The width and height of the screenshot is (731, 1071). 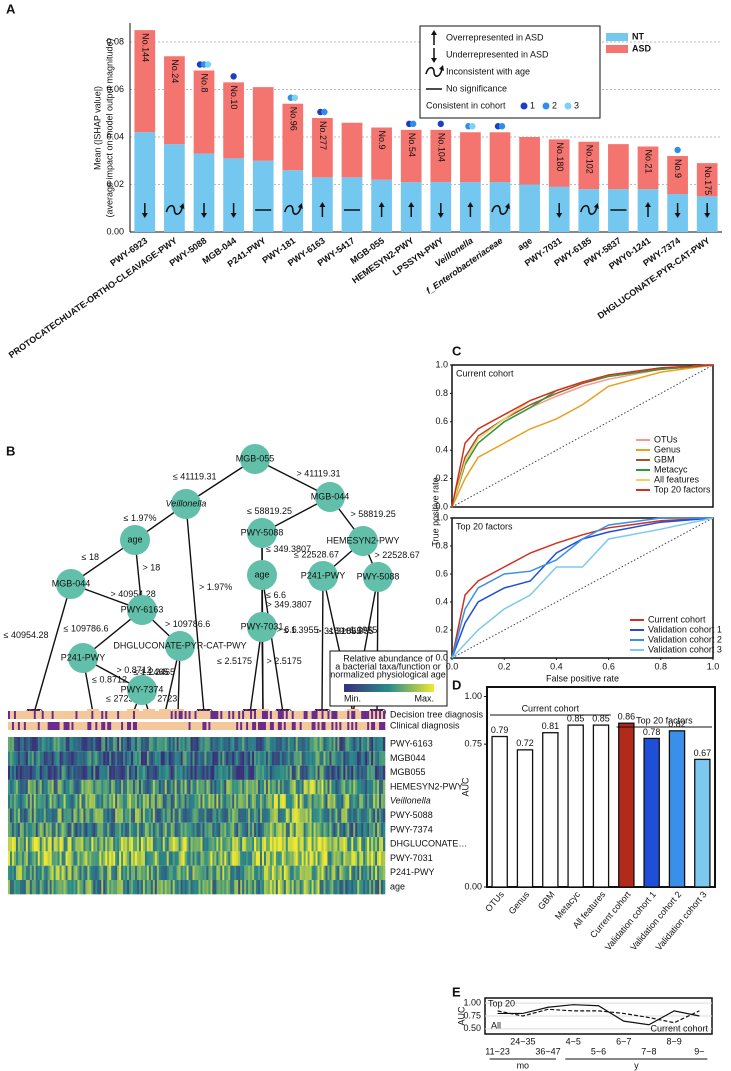 I want to click on unit-label: mo, so click(x=523, y=1065).